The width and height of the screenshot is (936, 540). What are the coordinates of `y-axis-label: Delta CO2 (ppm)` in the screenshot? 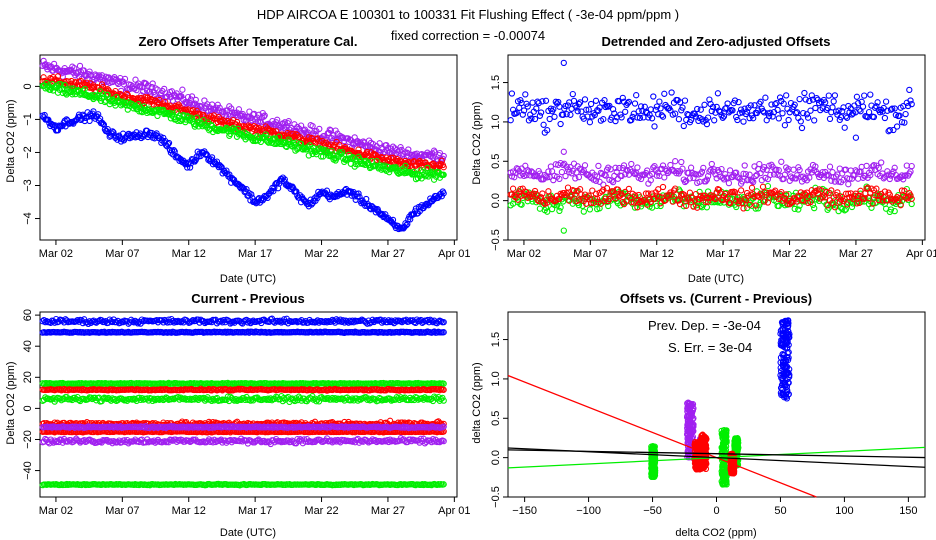 It's located at (11, 402).